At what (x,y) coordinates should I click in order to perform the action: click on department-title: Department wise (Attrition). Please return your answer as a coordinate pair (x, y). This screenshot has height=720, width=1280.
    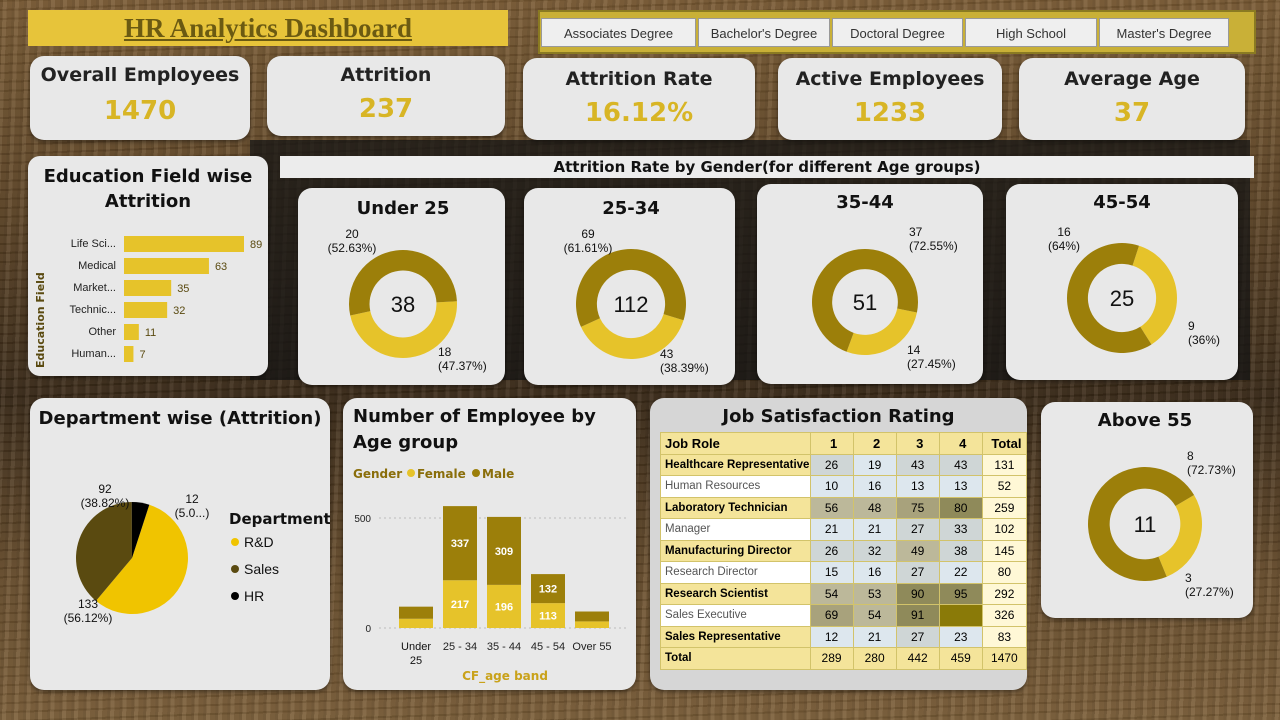
    Looking at the image, I should click on (180, 418).